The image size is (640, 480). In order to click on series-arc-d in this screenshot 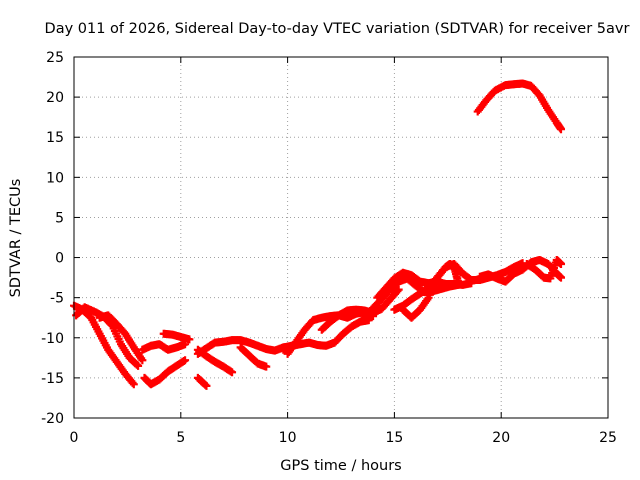, I will do `click(165, 372)`.